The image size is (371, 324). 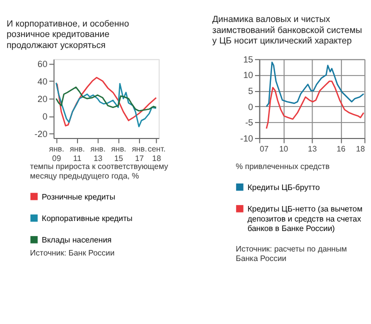 What do you see at coordinates (43, 99) in the screenshot?
I see `y-tick-label: 20` at bounding box center [43, 99].